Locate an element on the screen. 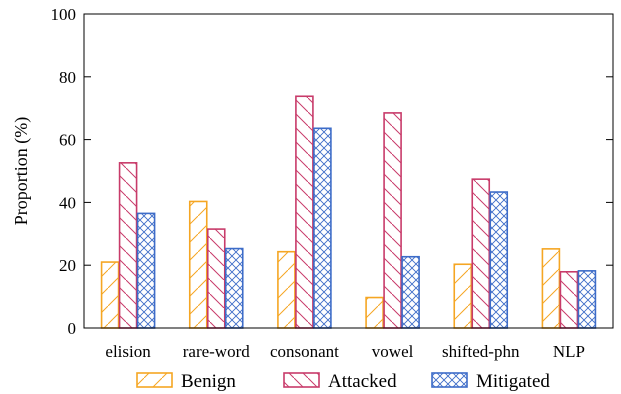 Image resolution: width=621 pixels, height=394 pixels. bar-elision-attacked is located at coordinates (128, 245).